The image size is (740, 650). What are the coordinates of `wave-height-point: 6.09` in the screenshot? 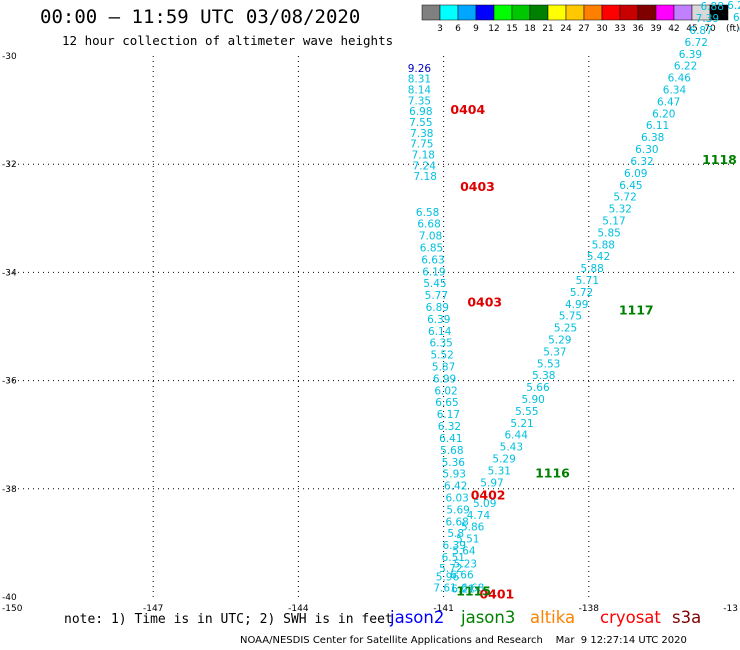 It's located at (635, 174).